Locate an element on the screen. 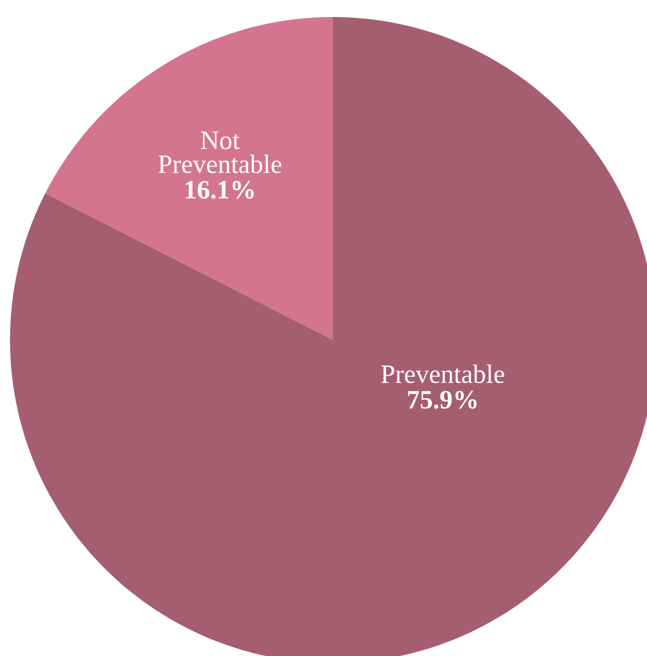  data-label: 16.1% is located at coordinates (220, 189).